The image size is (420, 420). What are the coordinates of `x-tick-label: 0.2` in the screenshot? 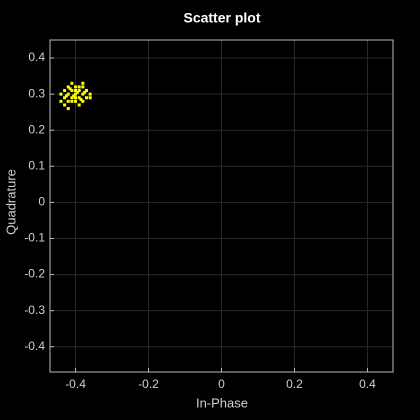 It's located at (294, 384).